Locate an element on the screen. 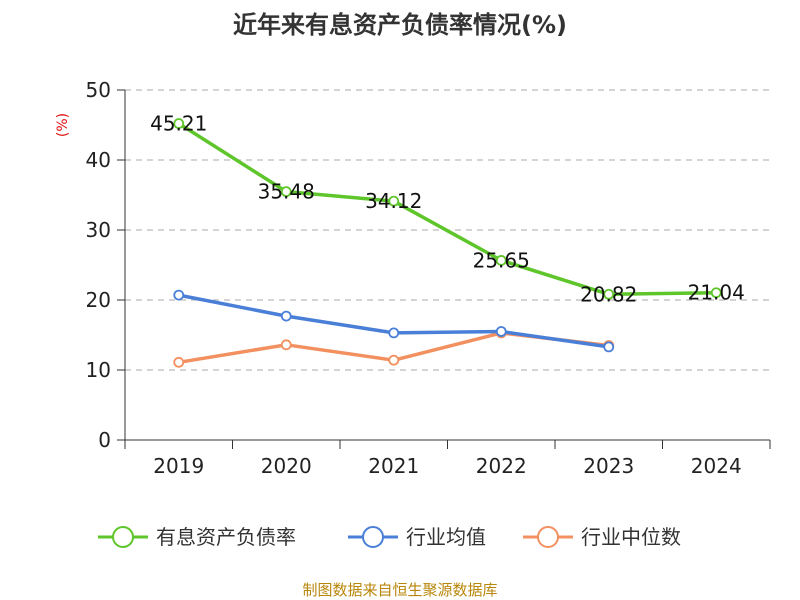  y-tick-label: 40 is located at coordinates (98, 160).